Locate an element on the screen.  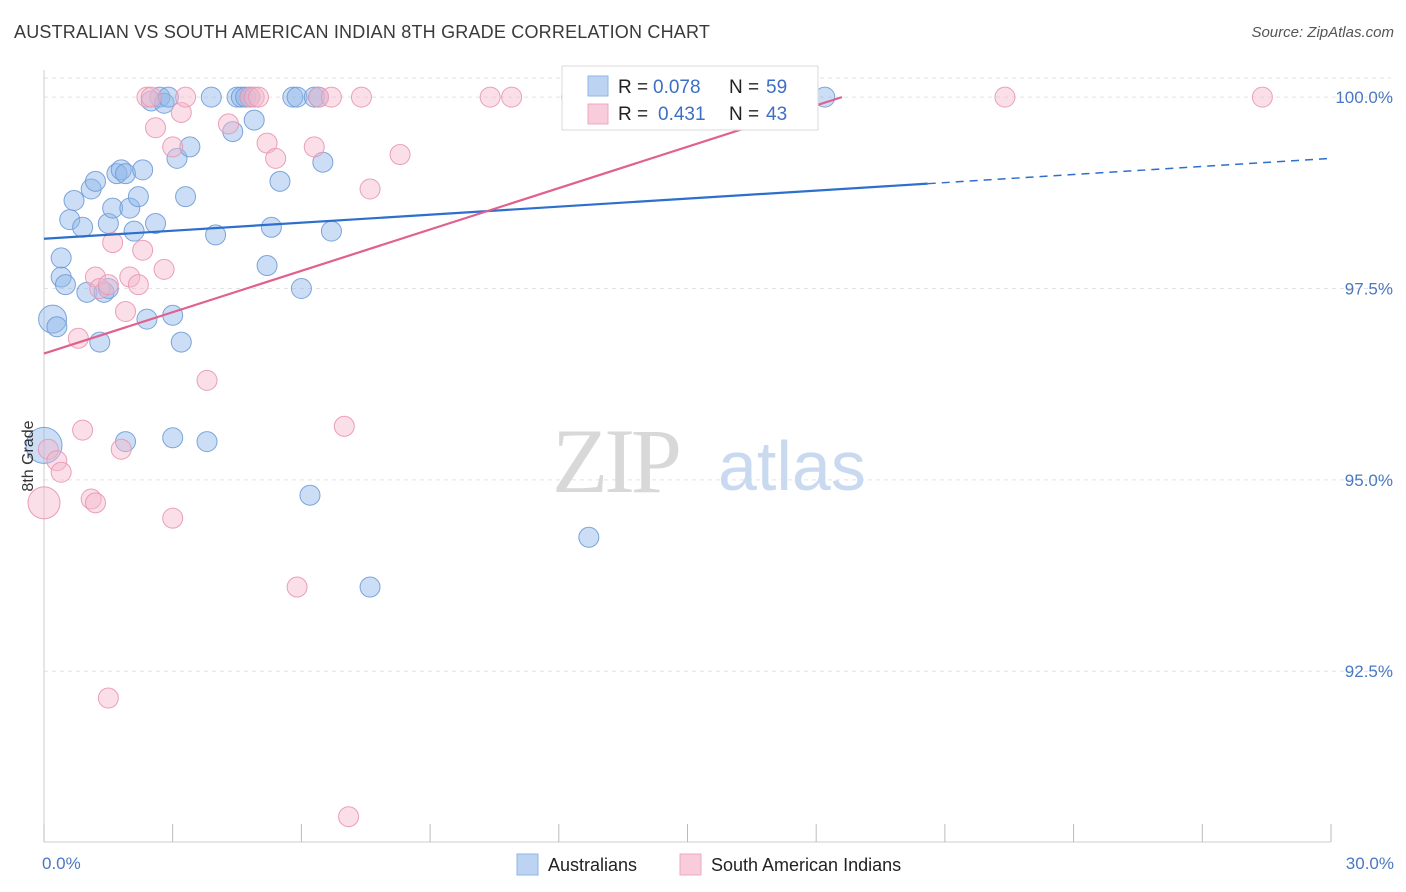
legend-r-label-2: R = is located at coordinates (633, 114).